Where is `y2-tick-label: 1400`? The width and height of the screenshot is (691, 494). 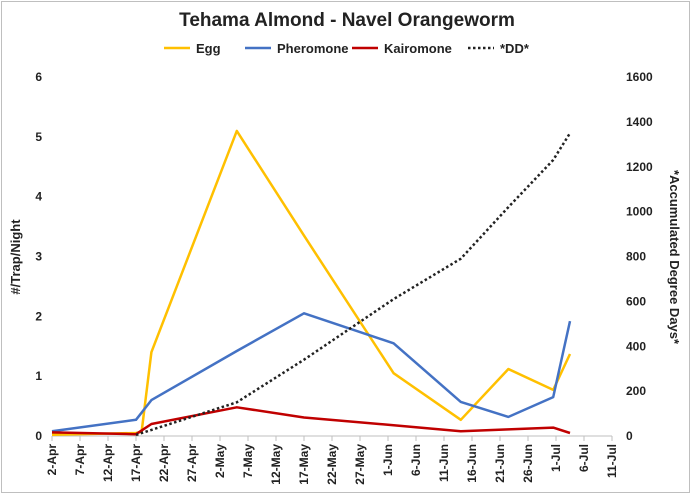 y2-tick-label: 1400 is located at coordinates (639, 122).